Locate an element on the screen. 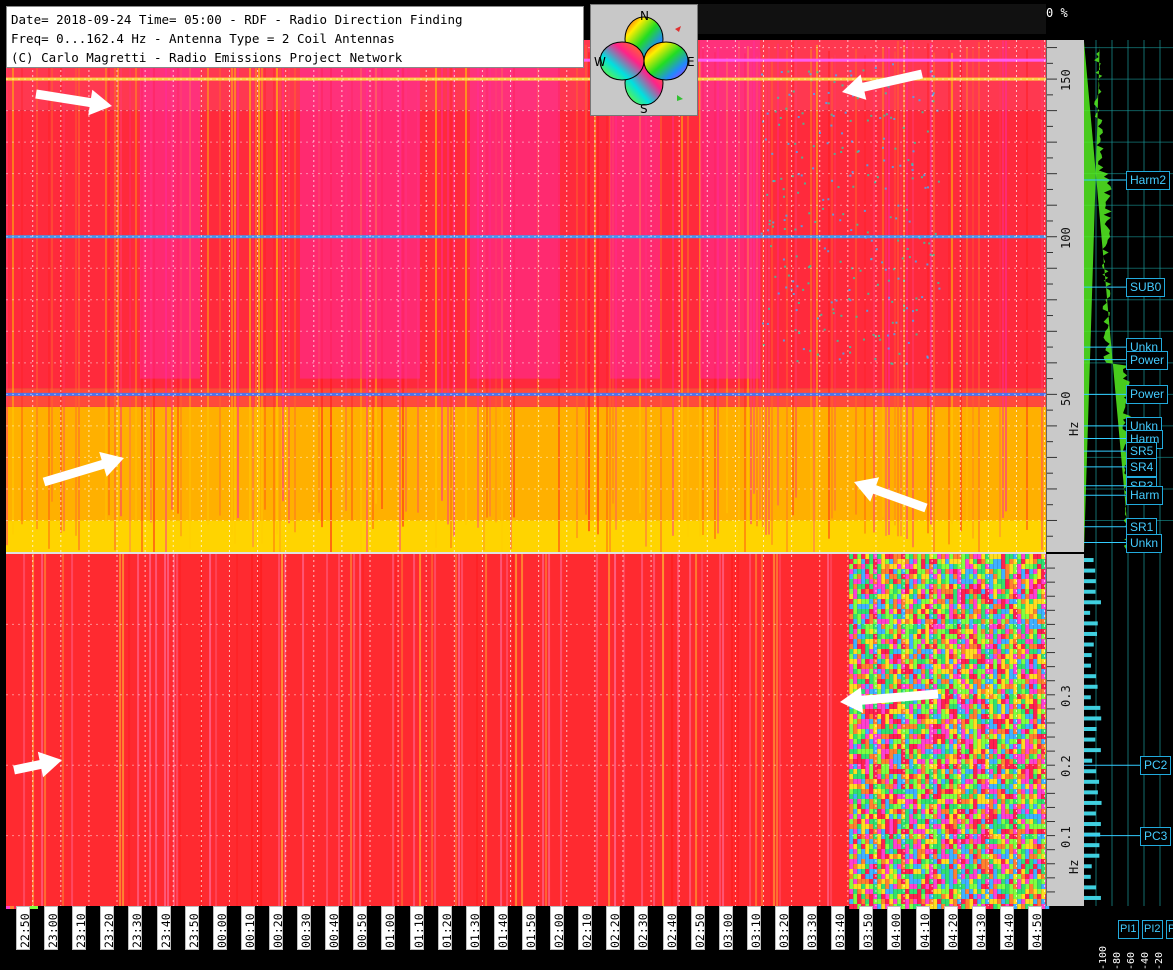 This screenshot has height=970, width=1173. time-tick-text: 03:10 is located at coordinates (755, 930).